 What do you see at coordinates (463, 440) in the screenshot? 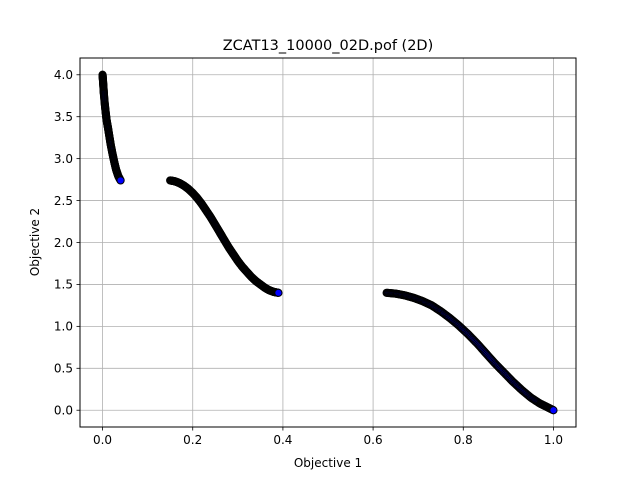
I see `x-tick-label: 0.8` at bounding box center [463, 440].